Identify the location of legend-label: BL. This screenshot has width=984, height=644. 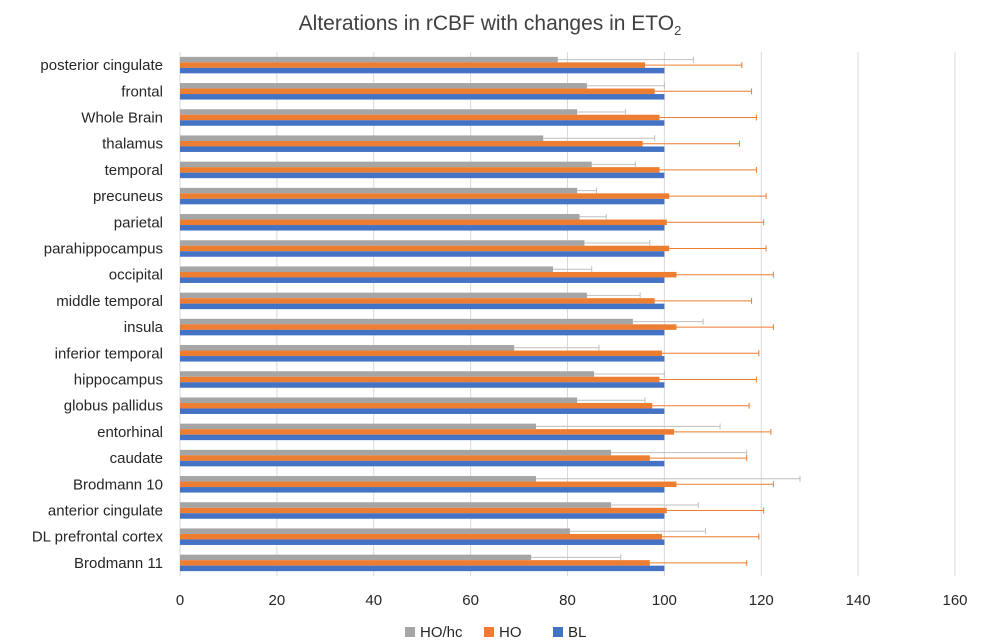
(577, 632).